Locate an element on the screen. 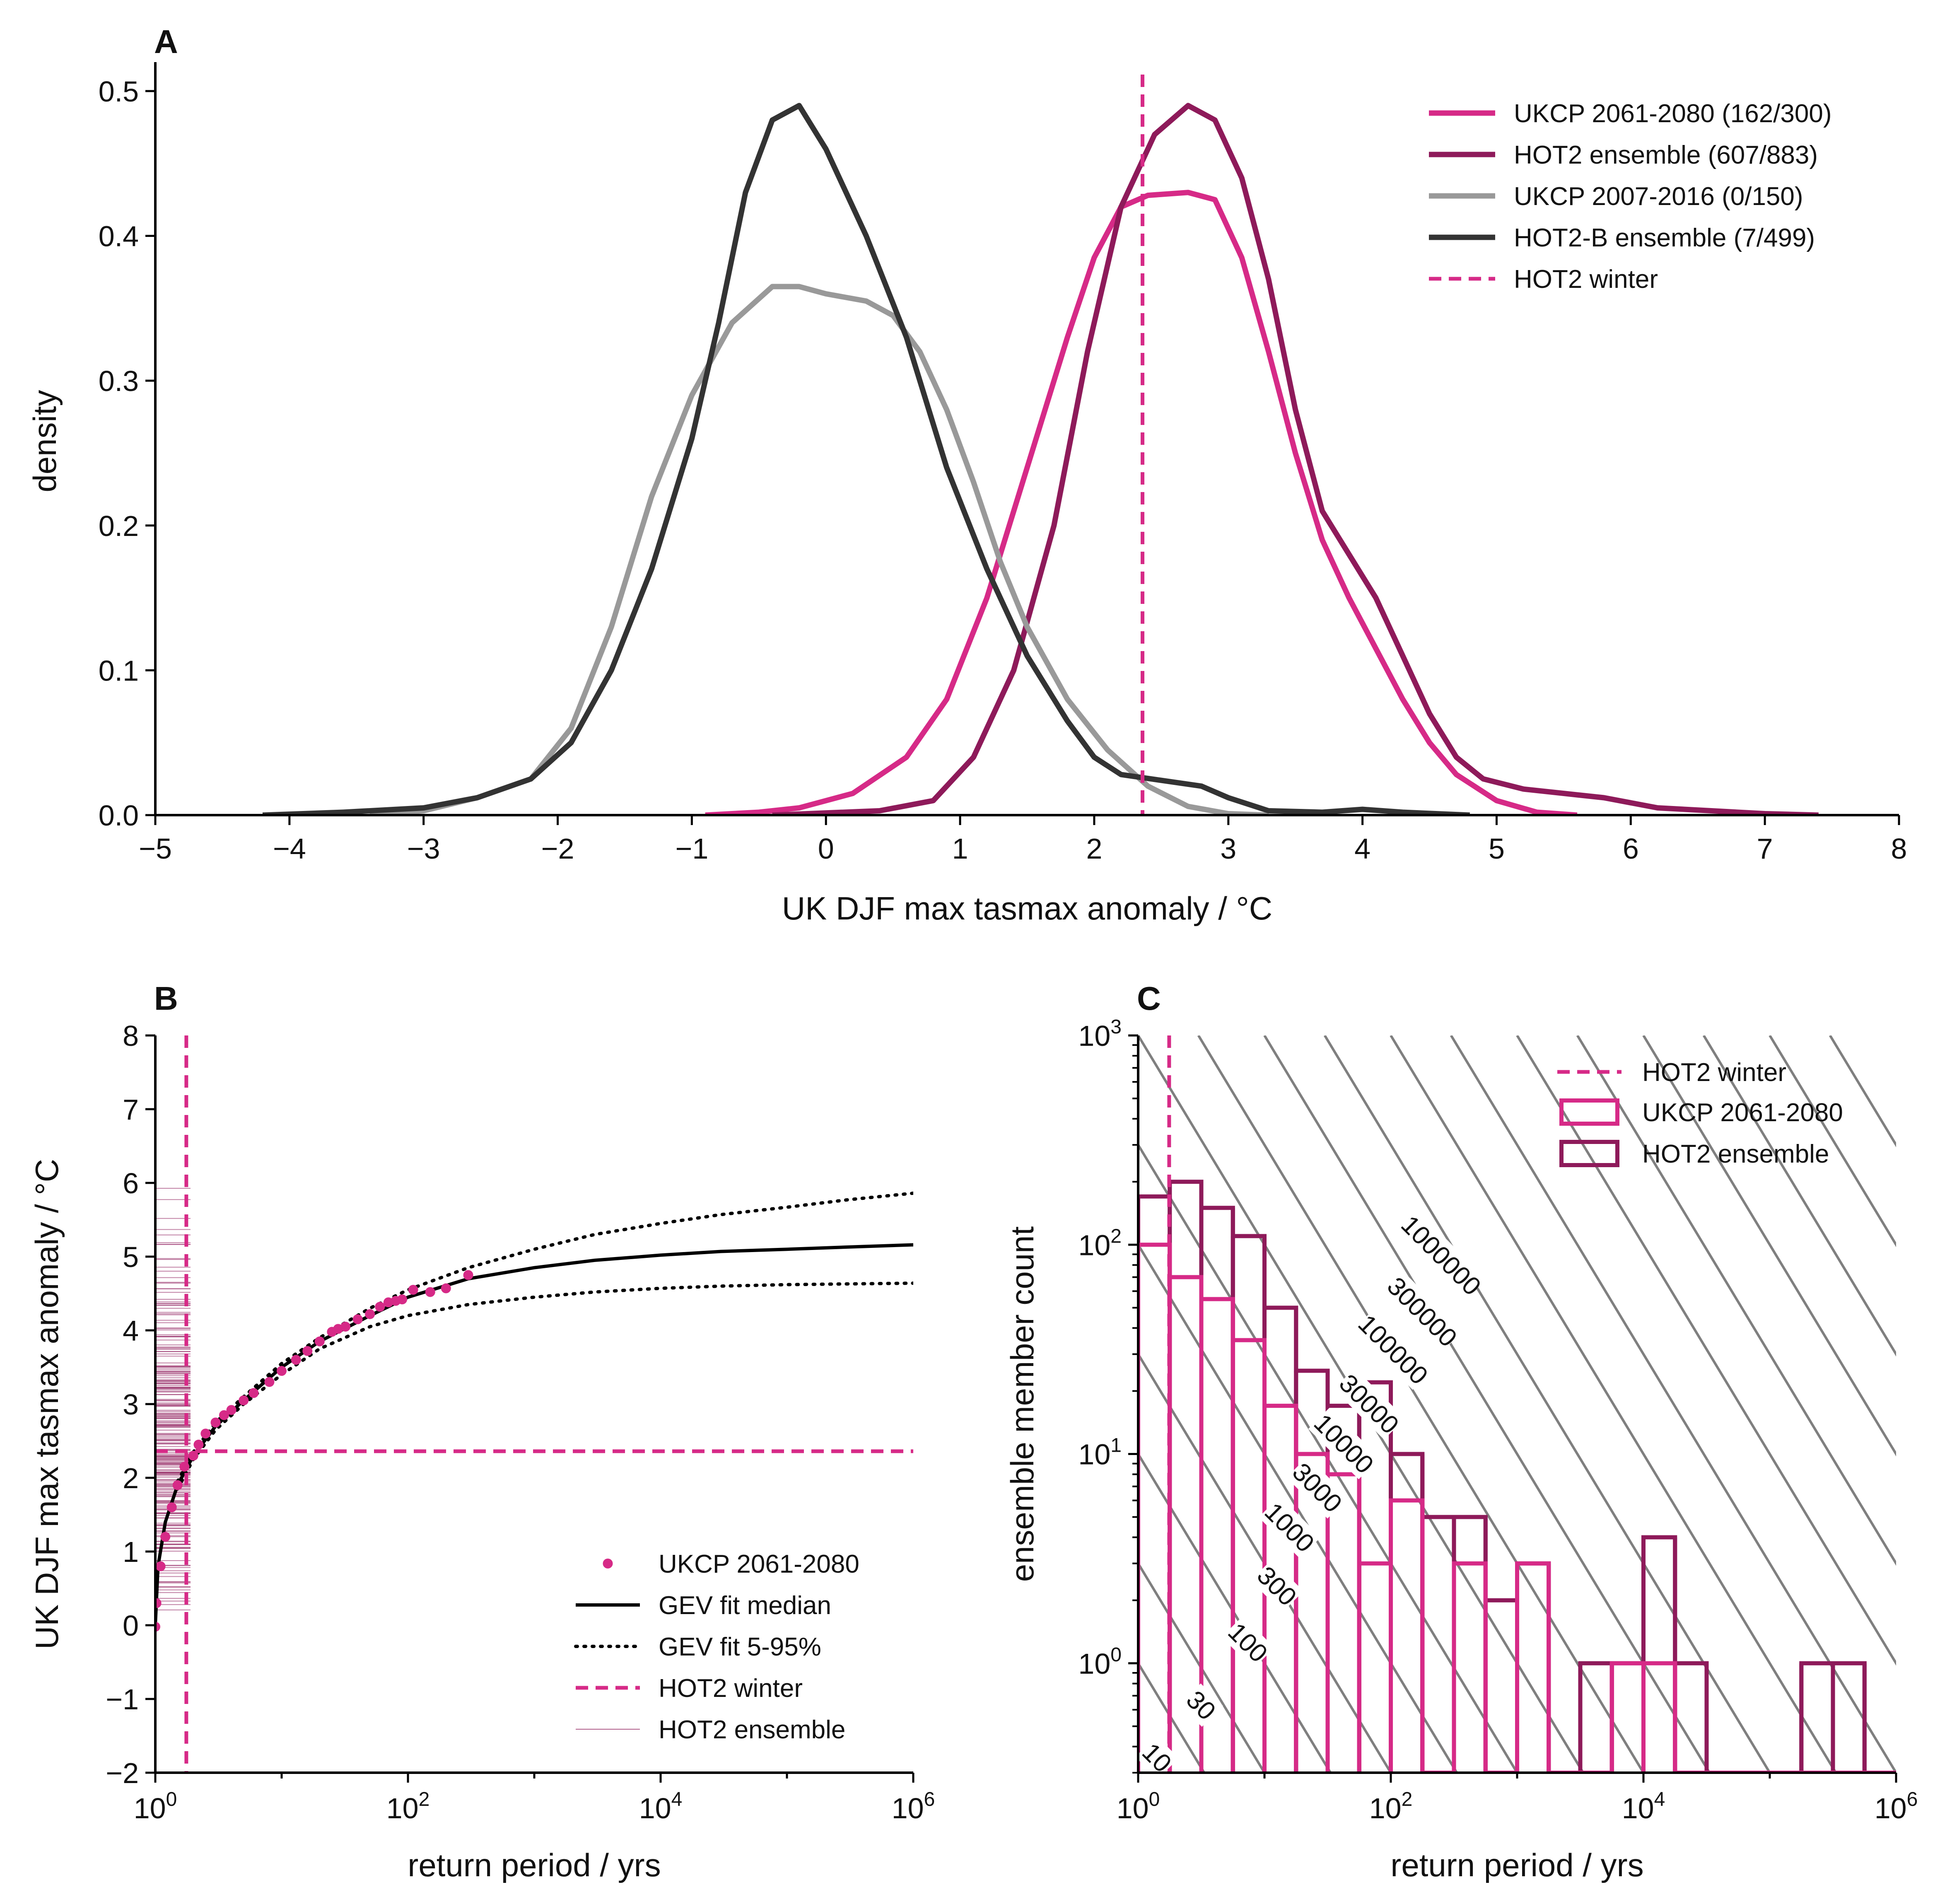 This screenshot has height=1904, width=1940. panel-a-xtick-label: 8 is located at coordinates (1899, 849).